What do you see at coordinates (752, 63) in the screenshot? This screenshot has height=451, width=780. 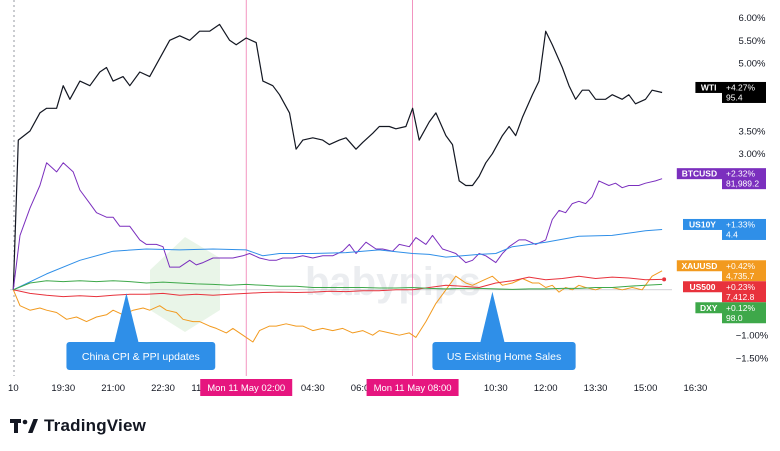 I see `y-tick-label: 5.00%` at bounding box center [752, 63].